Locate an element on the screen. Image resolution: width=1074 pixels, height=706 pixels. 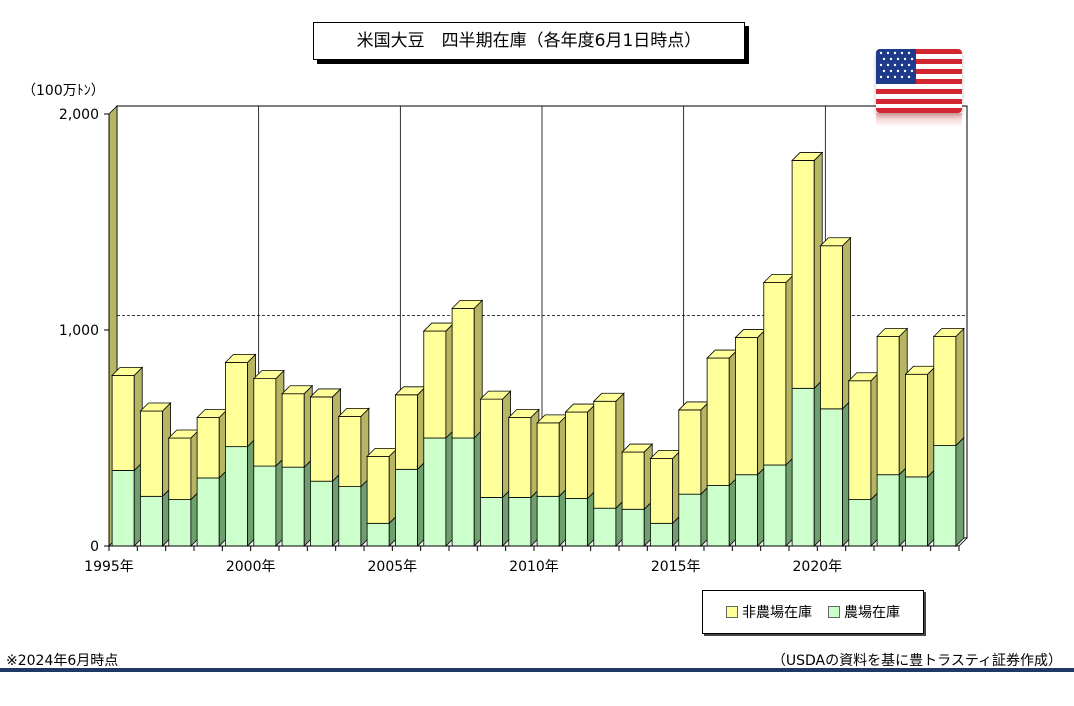
x-tick-label: 1995年 is located at coordinates (109, 567).